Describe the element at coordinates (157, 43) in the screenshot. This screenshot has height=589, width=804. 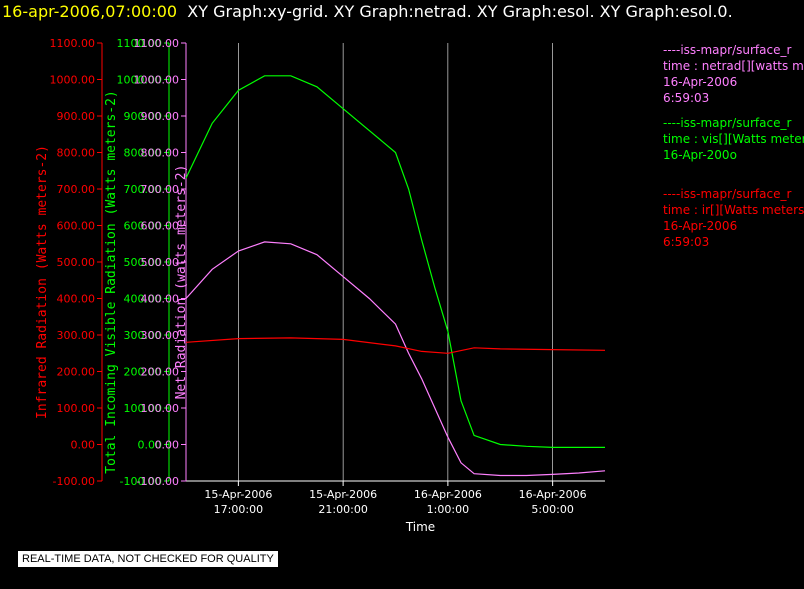
I see `netrad-y-tick-label: 1100.00` at that location.